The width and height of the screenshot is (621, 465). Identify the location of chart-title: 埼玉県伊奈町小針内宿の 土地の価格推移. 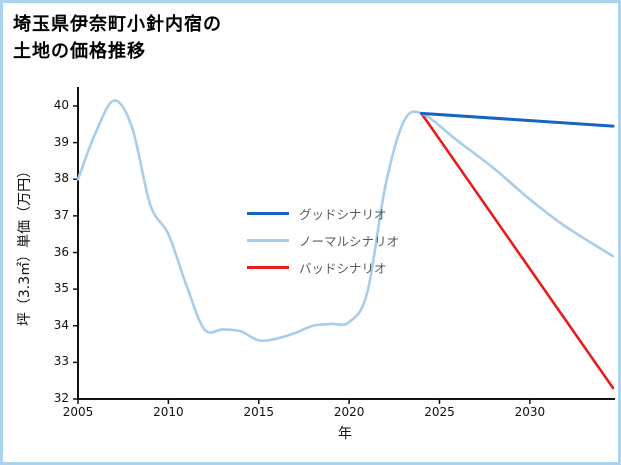
(117, 38).